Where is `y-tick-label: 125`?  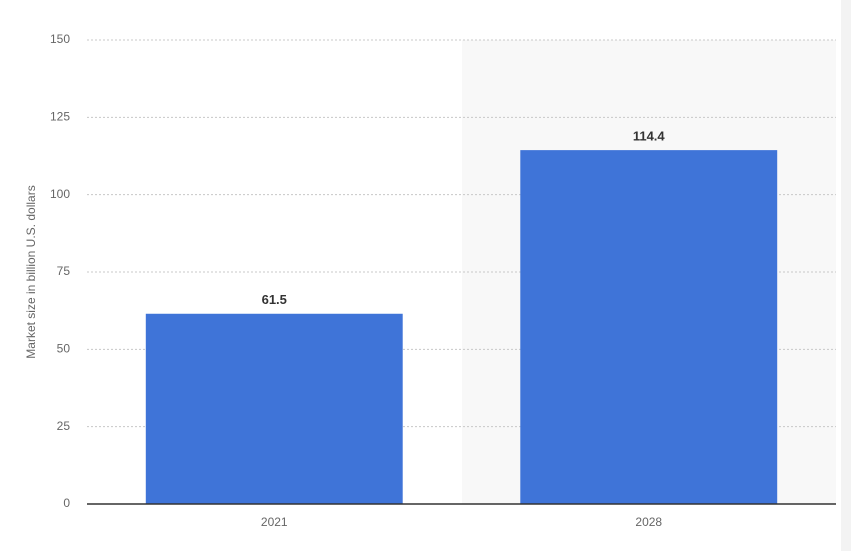
y-tick-label: 125 is located at coordinates (60, 117).